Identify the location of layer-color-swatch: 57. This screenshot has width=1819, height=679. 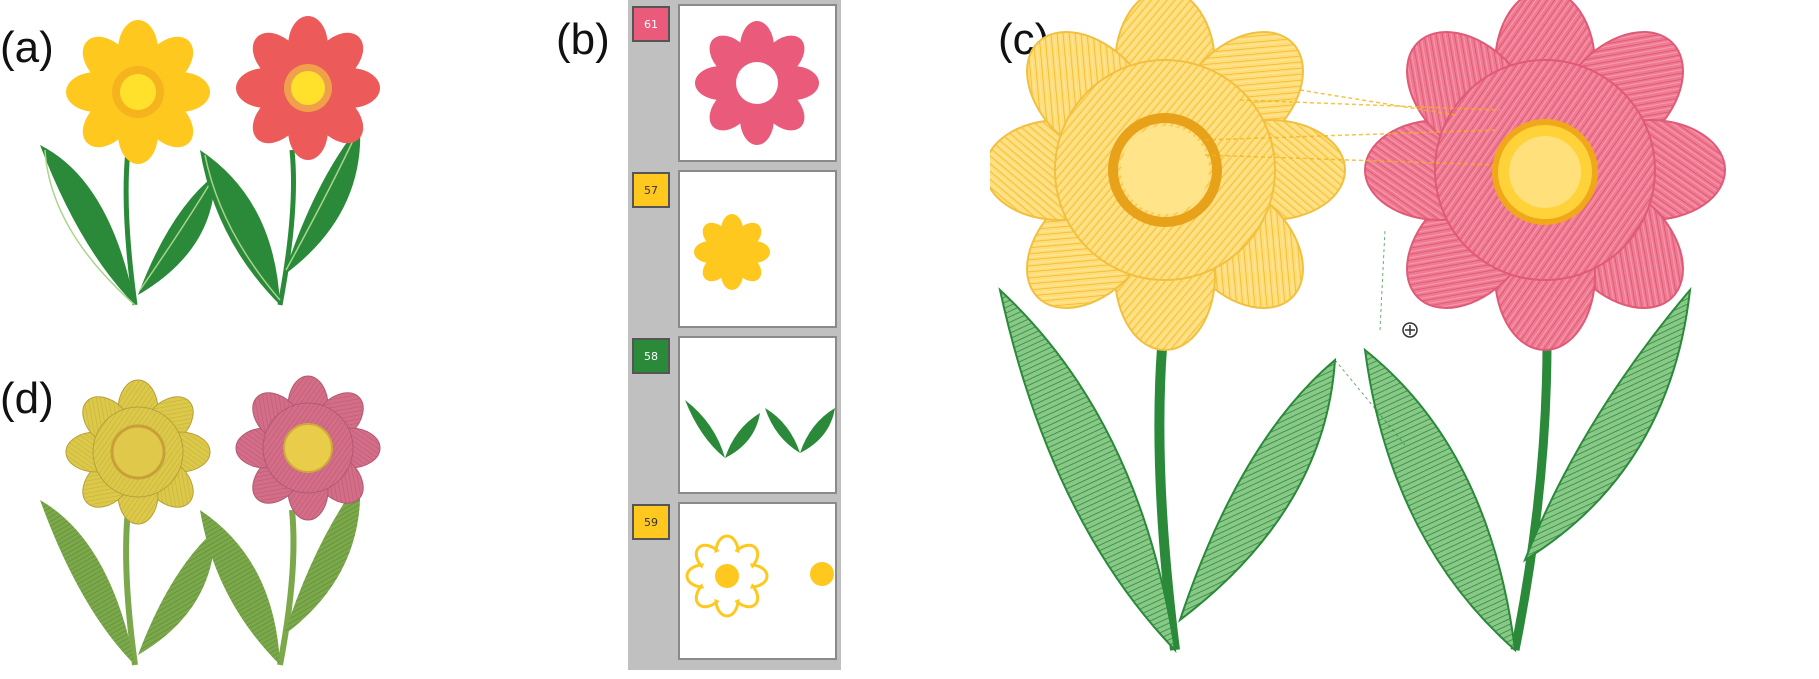
(651, 190).